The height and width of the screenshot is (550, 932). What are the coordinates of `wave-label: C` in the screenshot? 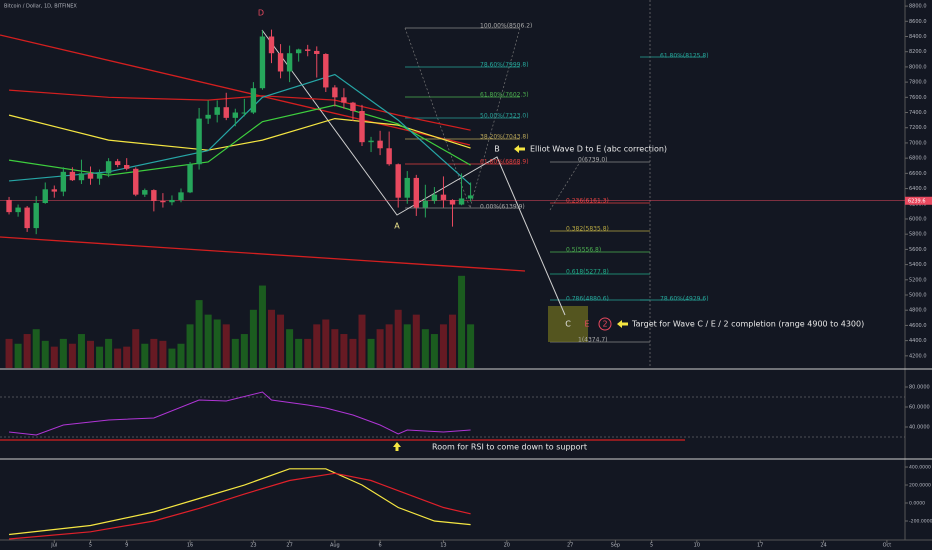 It's located at (568, 324).